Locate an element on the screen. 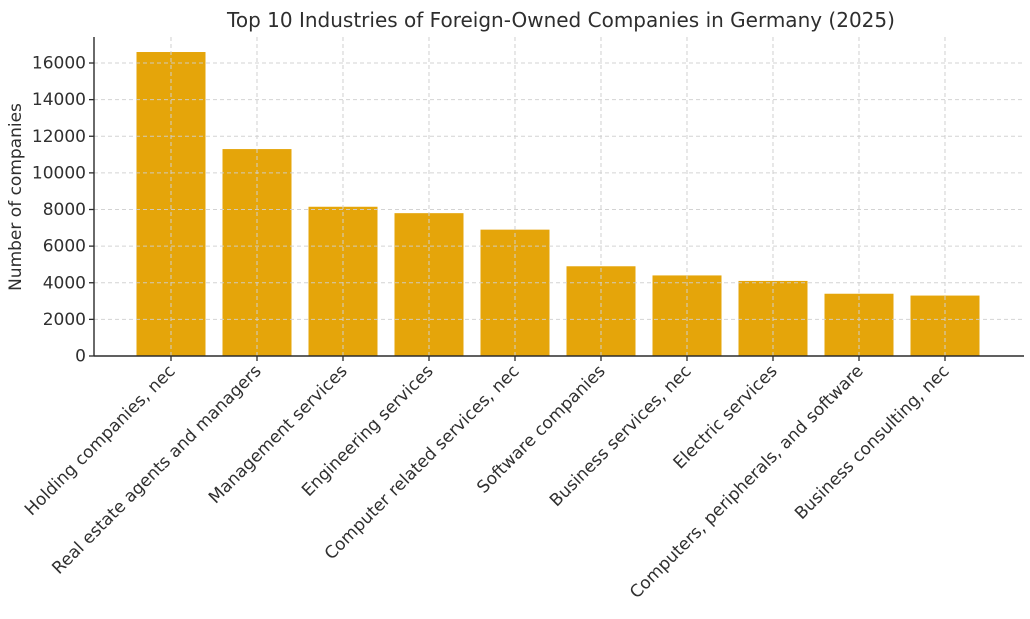  x-tick-label: Management services is located at coordinates (278, 434).